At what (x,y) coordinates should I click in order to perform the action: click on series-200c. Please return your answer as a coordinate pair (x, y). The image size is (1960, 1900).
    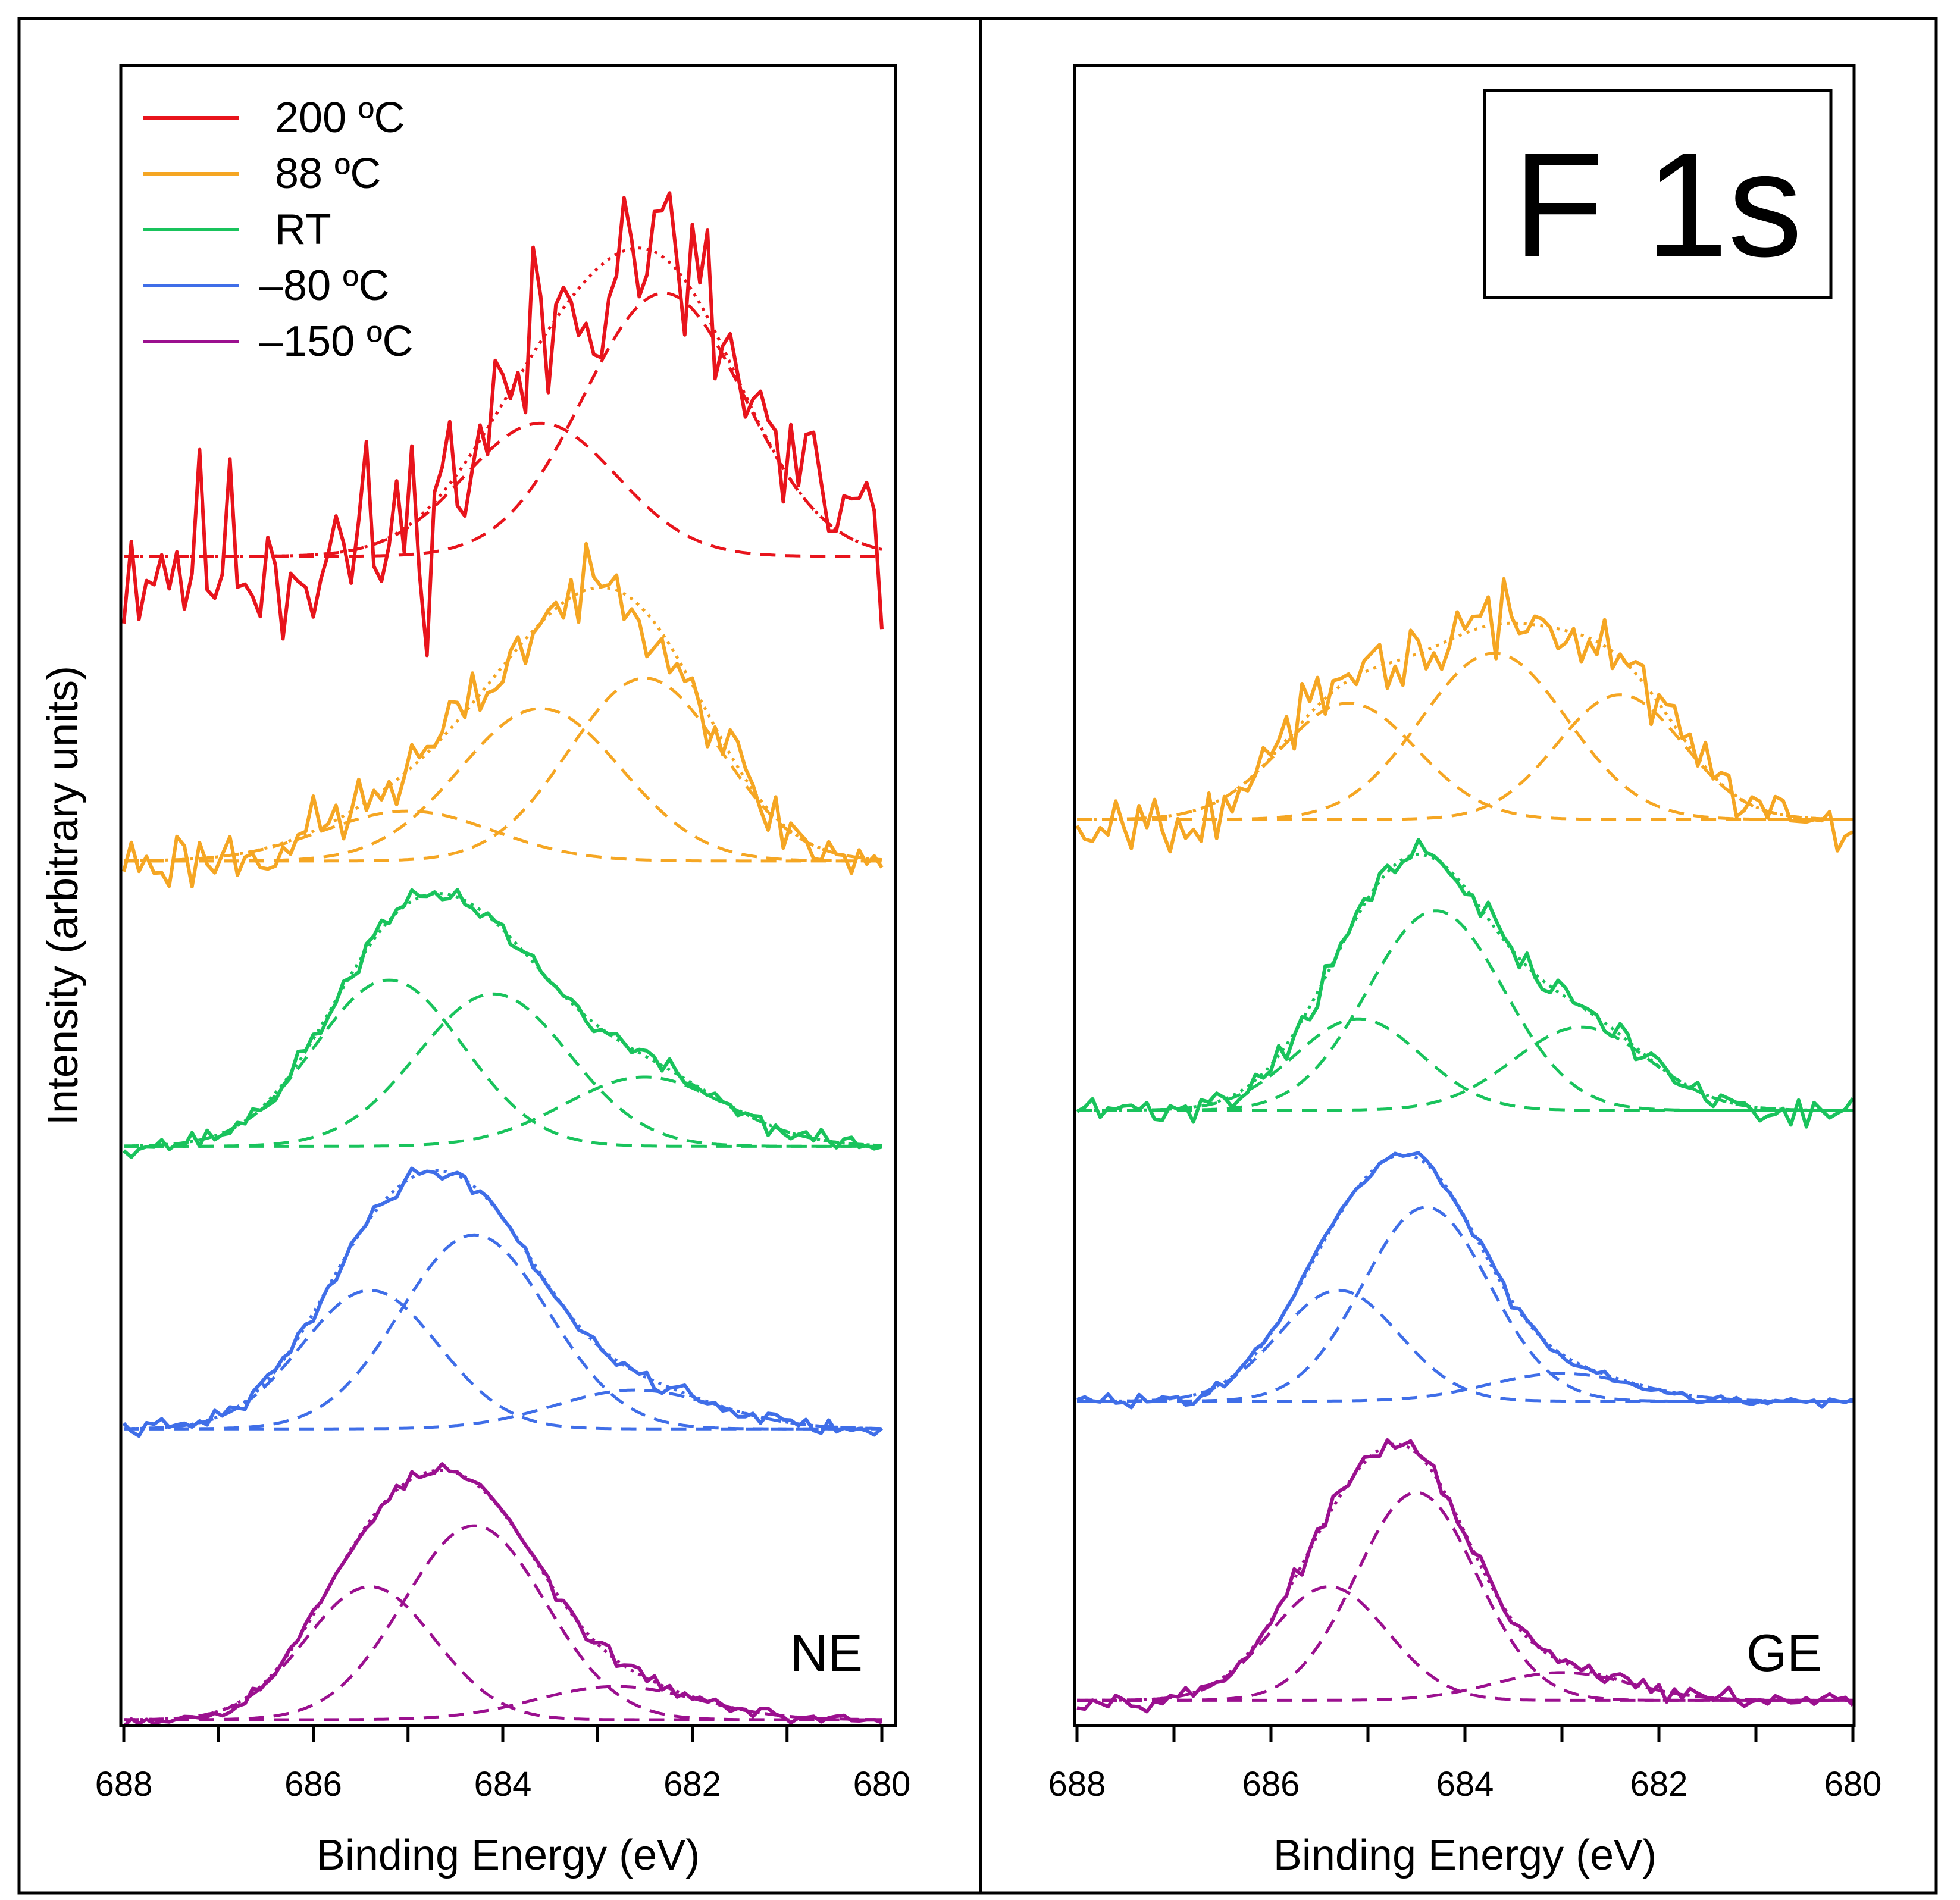
    Looking at the image, I should click on (503, 424).